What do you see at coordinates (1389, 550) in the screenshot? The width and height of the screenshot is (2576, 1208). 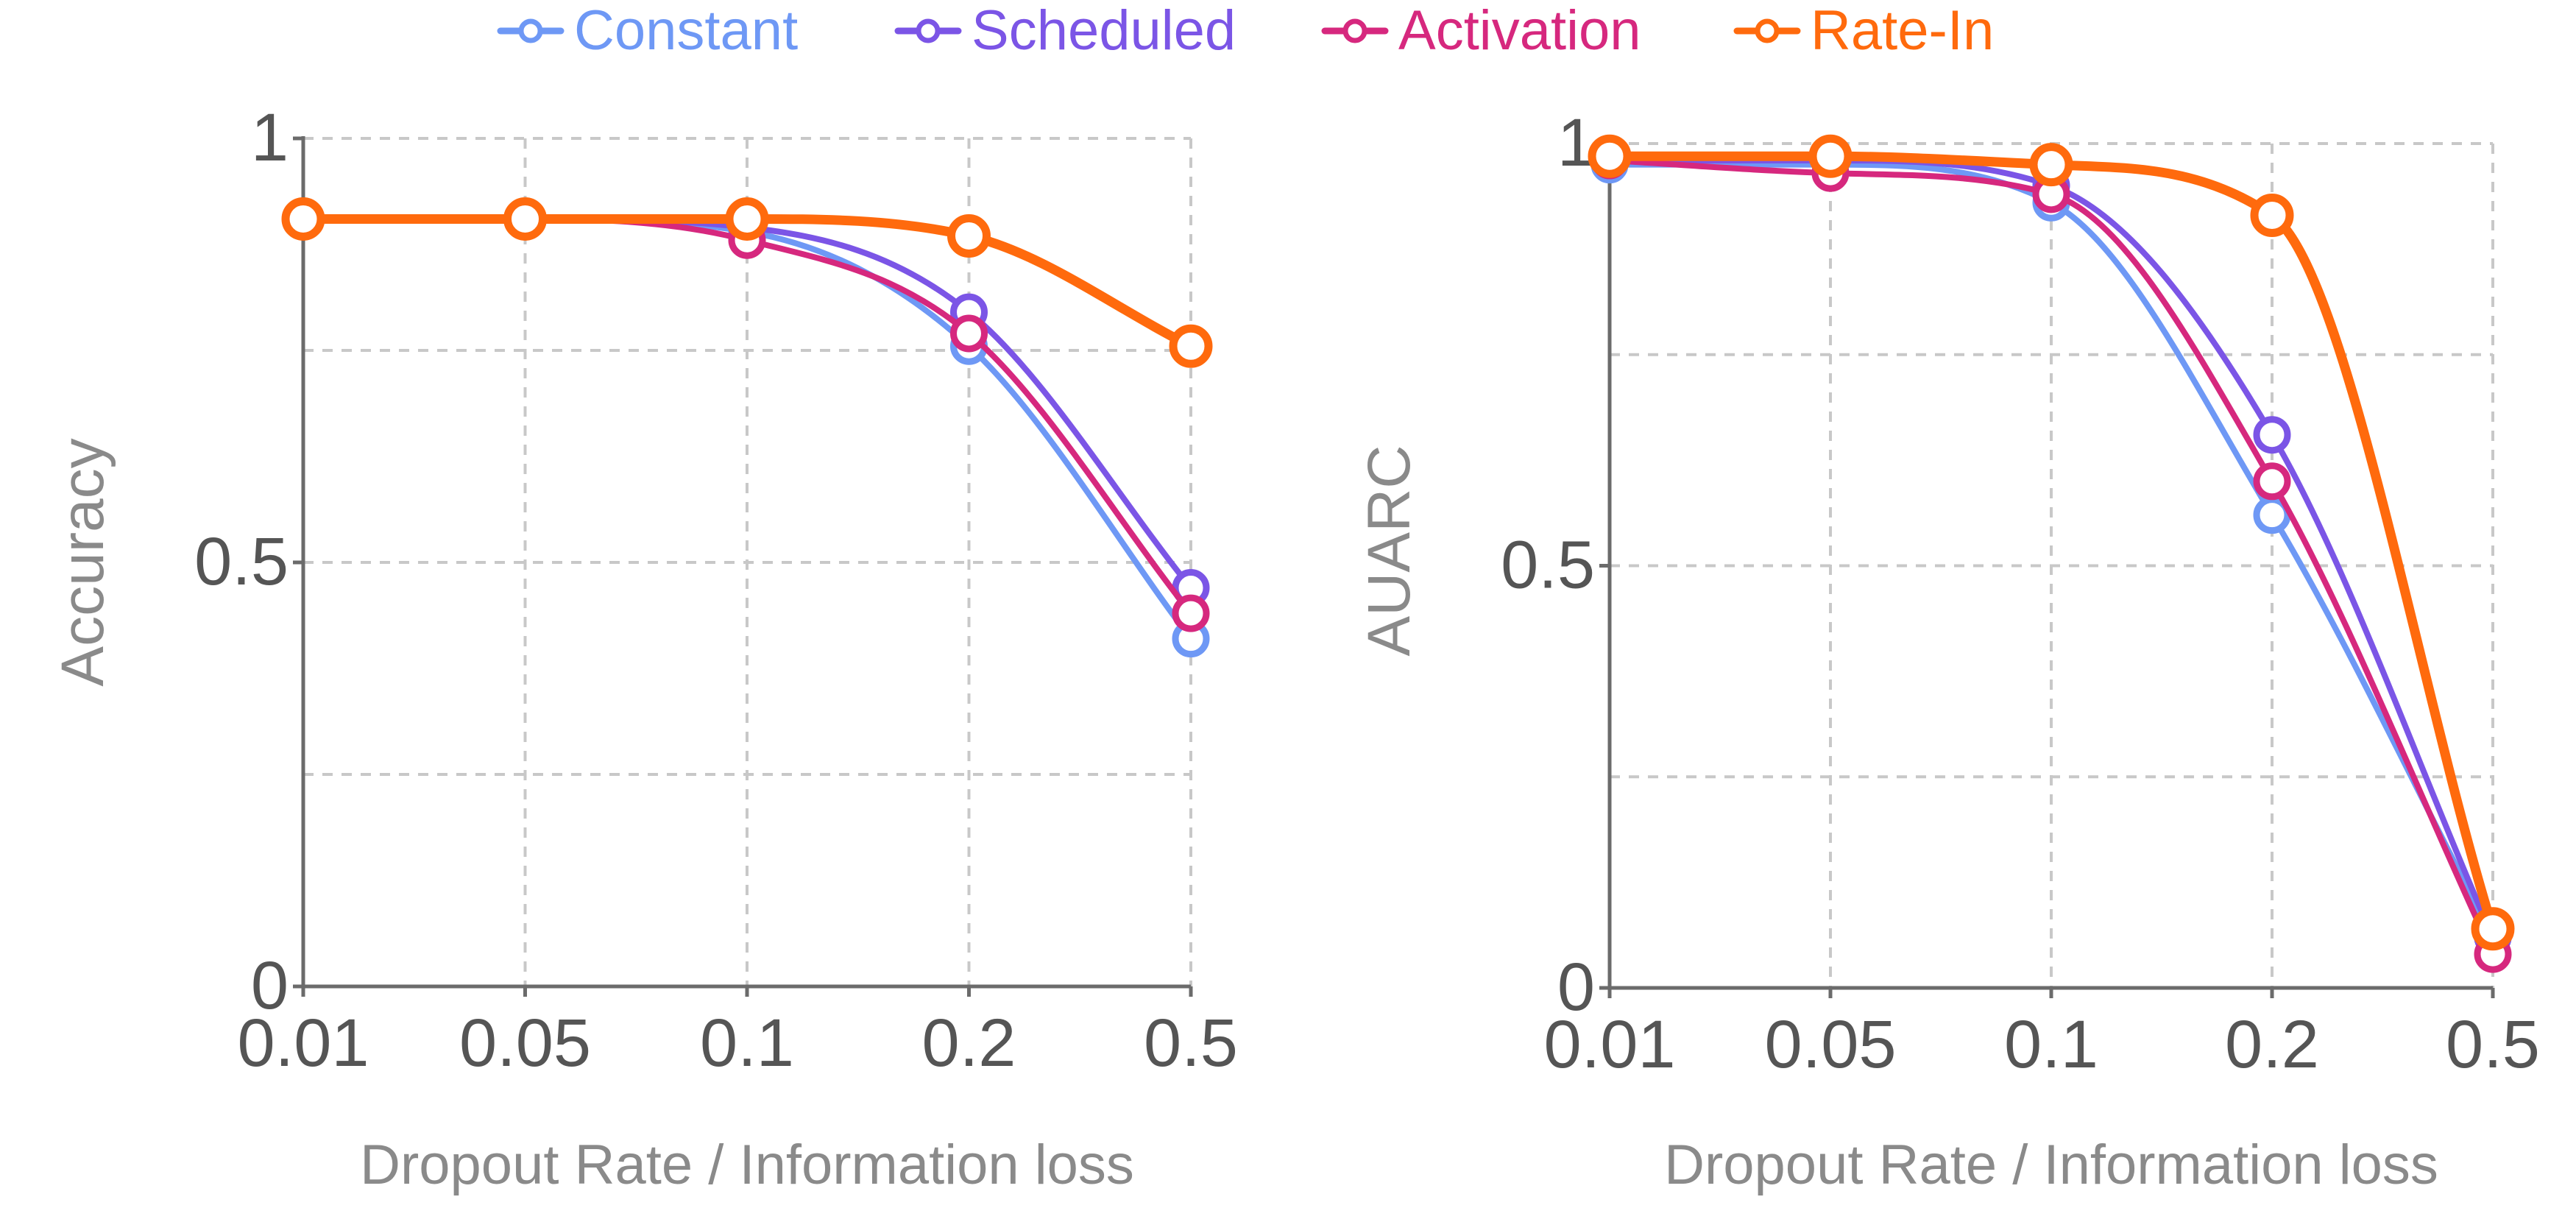 I see `y-axis-label: AUARC` at bounding box center [1389, 550].